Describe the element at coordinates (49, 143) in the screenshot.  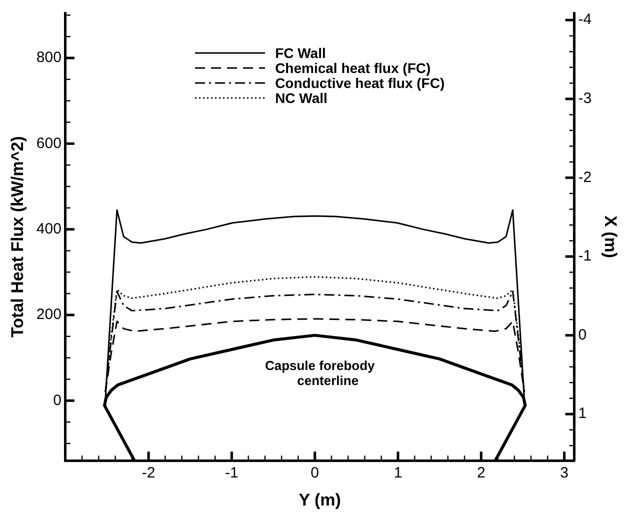
I see `y-tick-label: 600` at that location.